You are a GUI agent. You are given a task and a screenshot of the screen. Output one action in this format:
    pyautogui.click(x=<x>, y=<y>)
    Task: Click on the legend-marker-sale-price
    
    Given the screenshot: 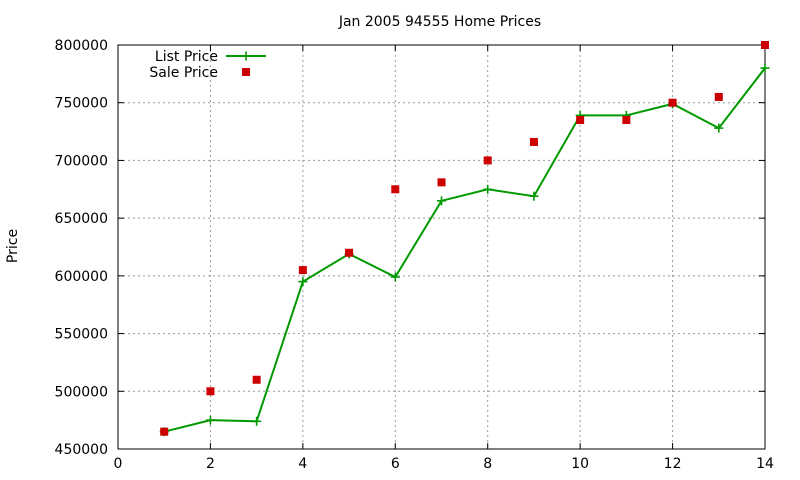 What is the action you would take?
    pyautogui.click(x=246, y=72)
    